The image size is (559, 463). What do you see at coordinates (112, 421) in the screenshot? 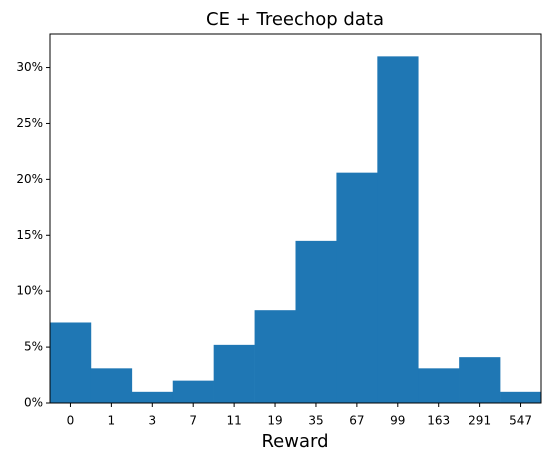
I see `x-tick-label: 1` at bounding box center [112, 421].